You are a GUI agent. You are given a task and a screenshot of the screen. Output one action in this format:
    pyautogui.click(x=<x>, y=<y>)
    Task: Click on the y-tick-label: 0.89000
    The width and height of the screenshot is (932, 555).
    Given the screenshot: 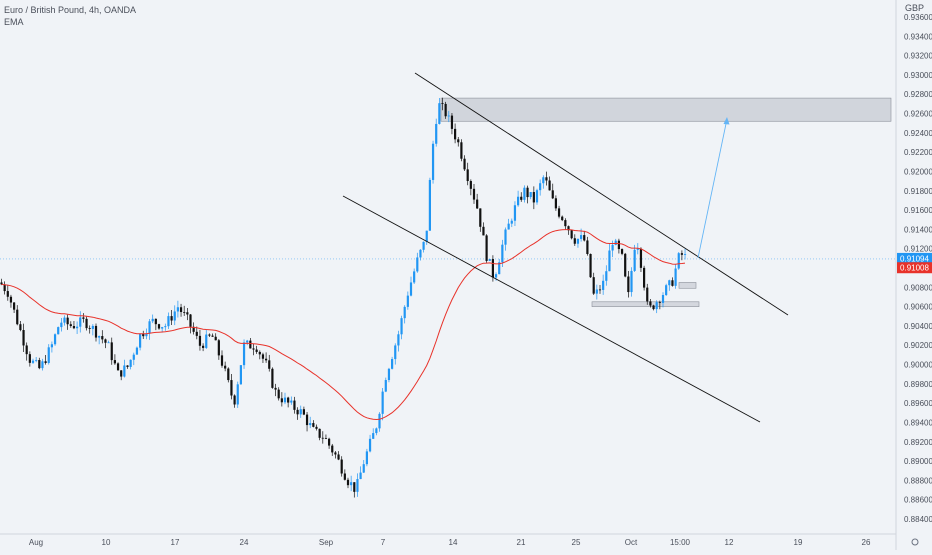 What is the action you would take?
    pyautogui.click(x=918, y=461)
    